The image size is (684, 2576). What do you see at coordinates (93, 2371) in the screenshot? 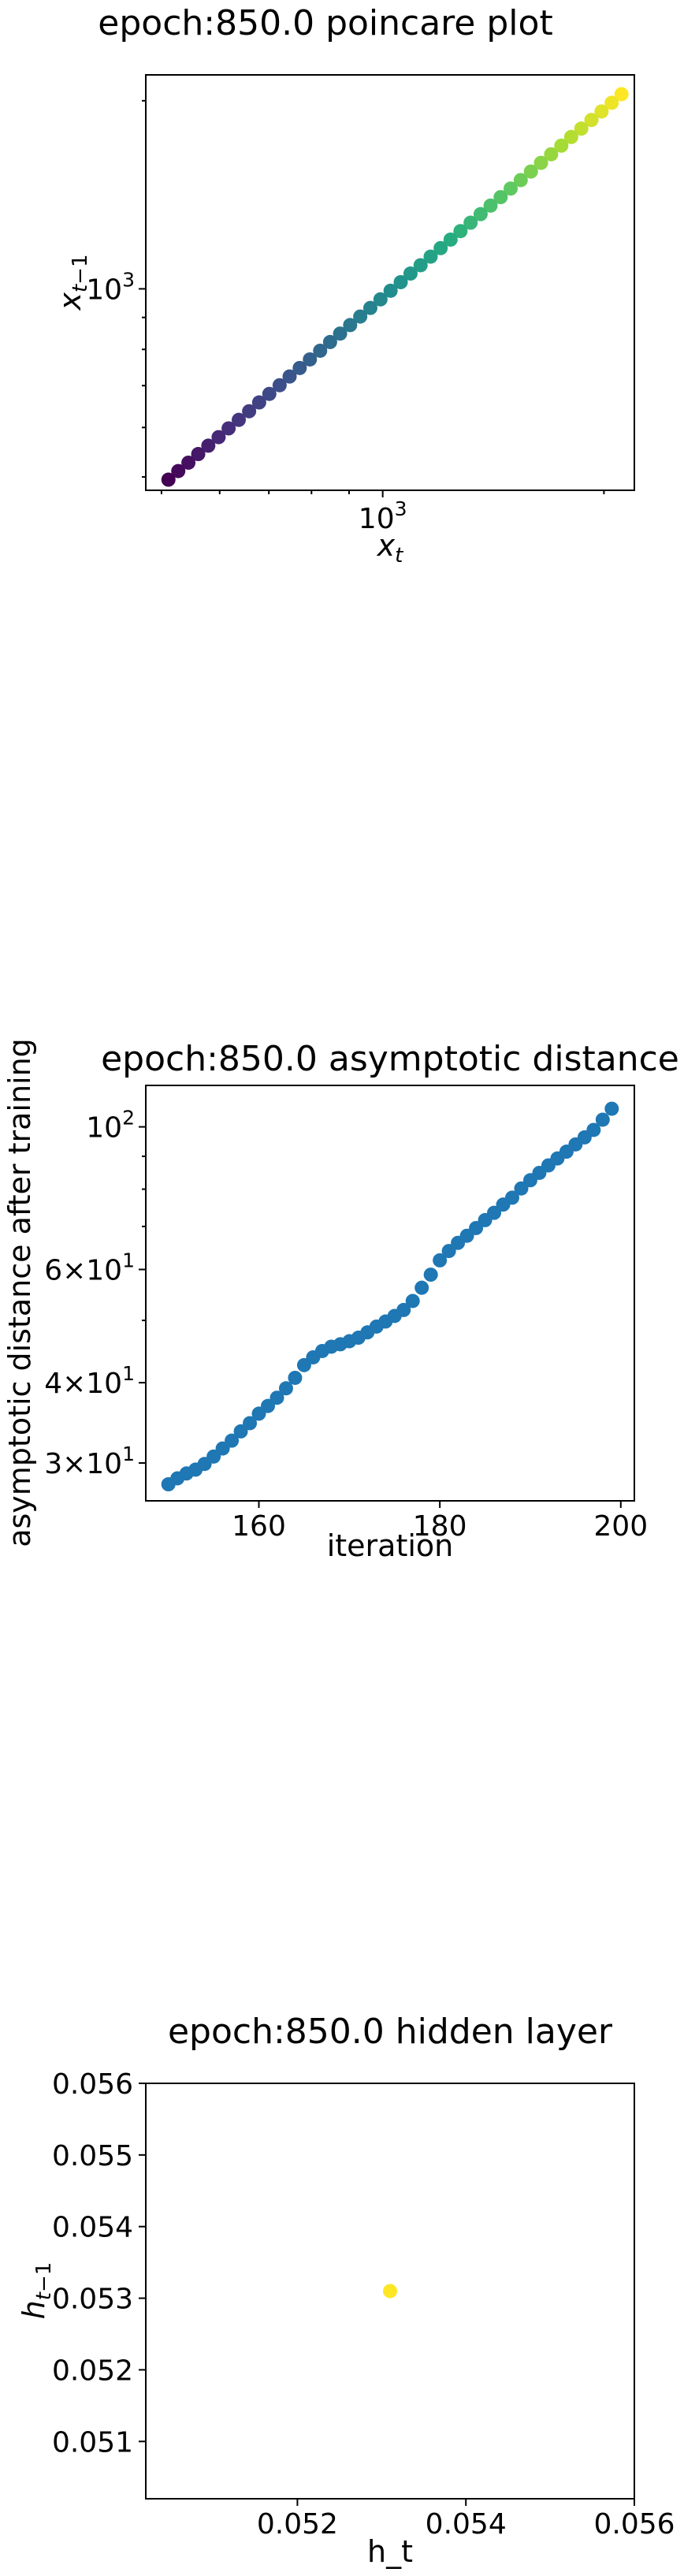
I see `hidden-y-tick-label: 0.052` at bounding box center [93, 2371].